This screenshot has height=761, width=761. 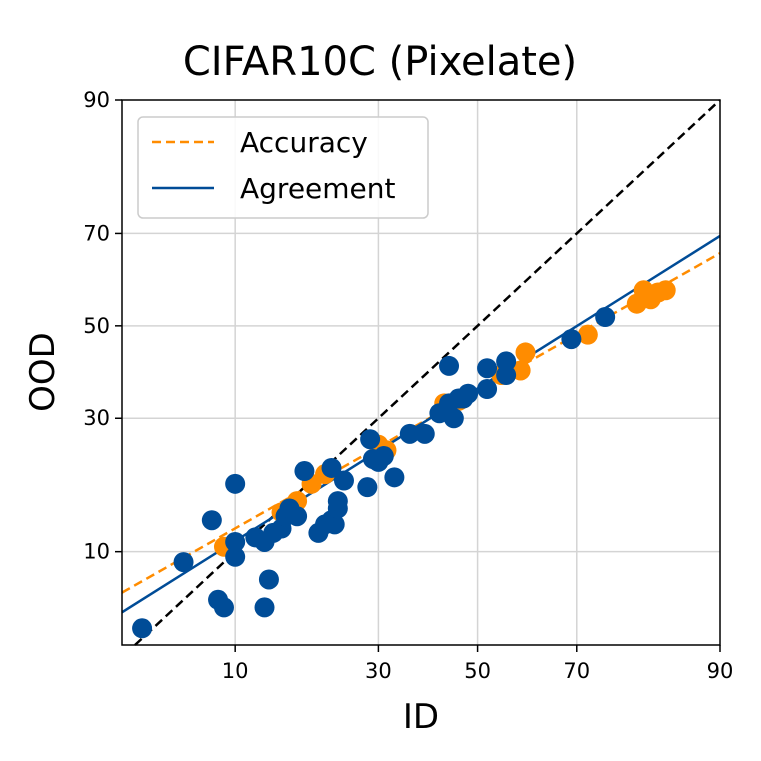 What do you see at coordinates (283, 167) in the screenshot?
I see `legend: Accuracy Agreement` at bounding box center [283, 167].